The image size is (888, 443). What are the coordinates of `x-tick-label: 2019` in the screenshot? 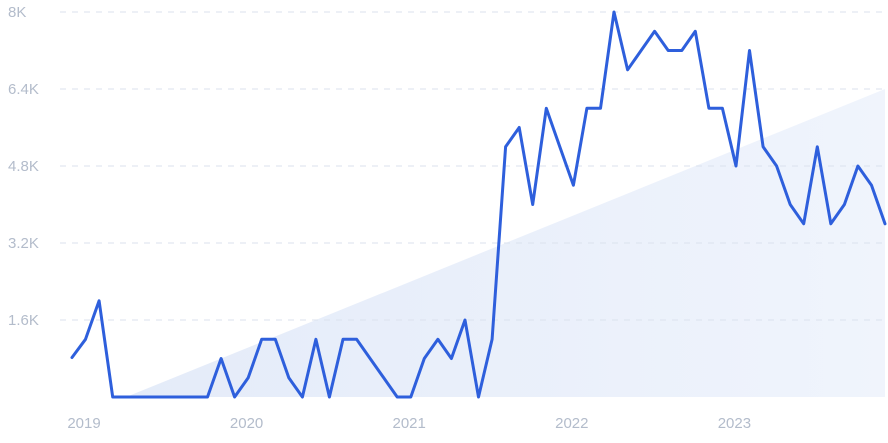 It's located at (83, 423).